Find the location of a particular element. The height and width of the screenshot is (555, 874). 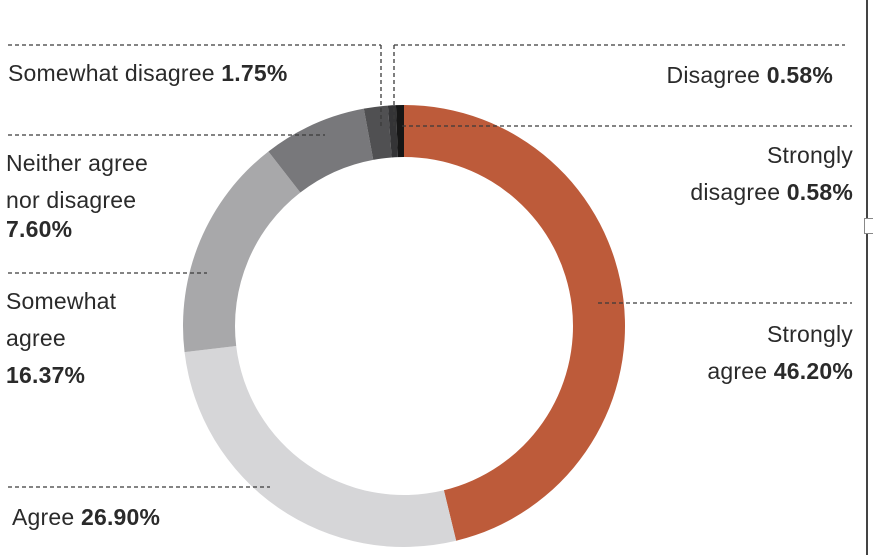

label-strongly-disagree: Strongly disagree 0.58% is located at coordinates (771, 173).